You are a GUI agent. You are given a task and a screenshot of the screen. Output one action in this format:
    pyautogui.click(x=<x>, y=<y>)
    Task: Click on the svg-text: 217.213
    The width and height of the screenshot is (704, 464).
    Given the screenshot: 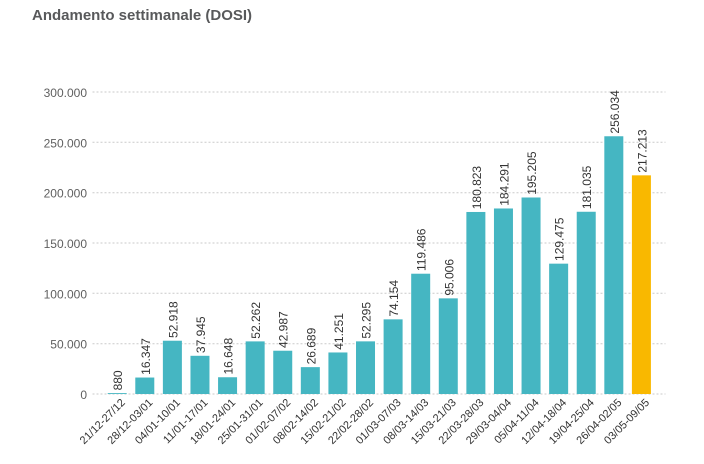 What is the action you would take?
    pyautogui.click(x=642, y=151)
    